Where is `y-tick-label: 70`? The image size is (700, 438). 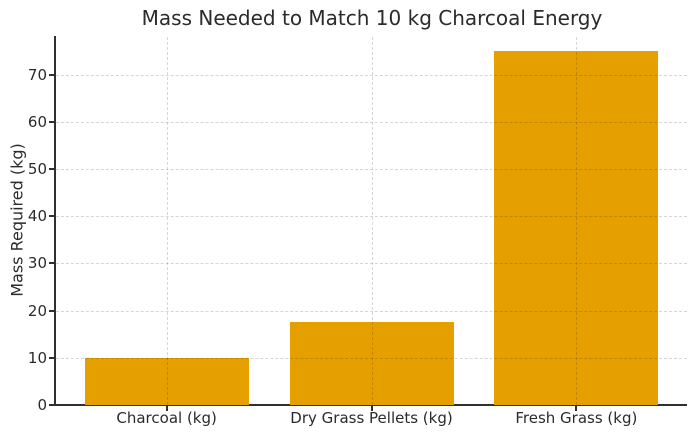
y-tick-label: 70 is located at coordinates (37, 74).